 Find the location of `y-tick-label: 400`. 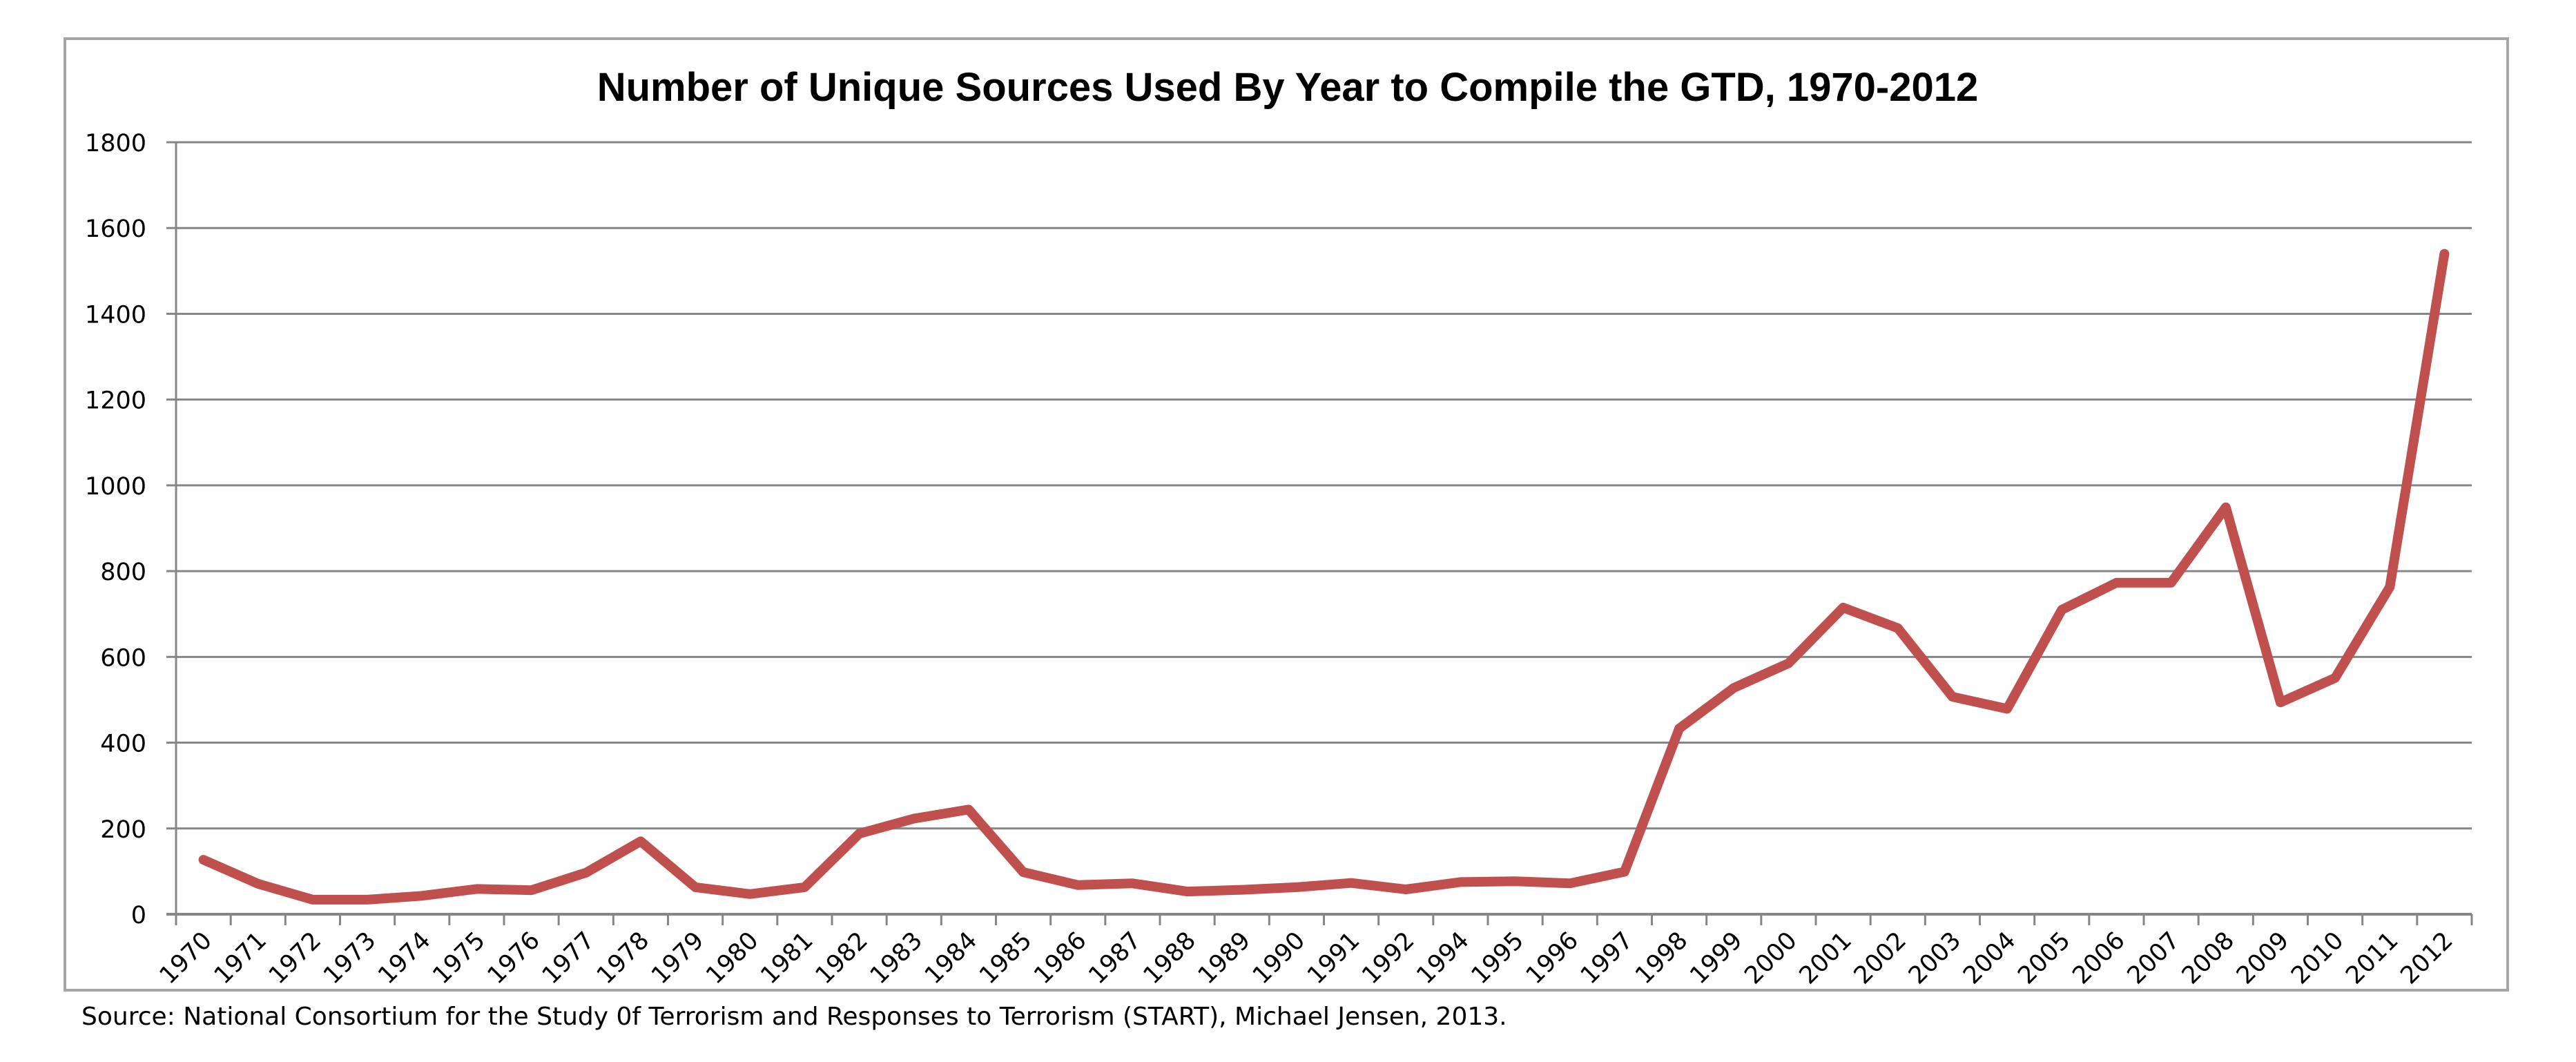

y-tick-label: 400 is located at coordinates (123, 744).